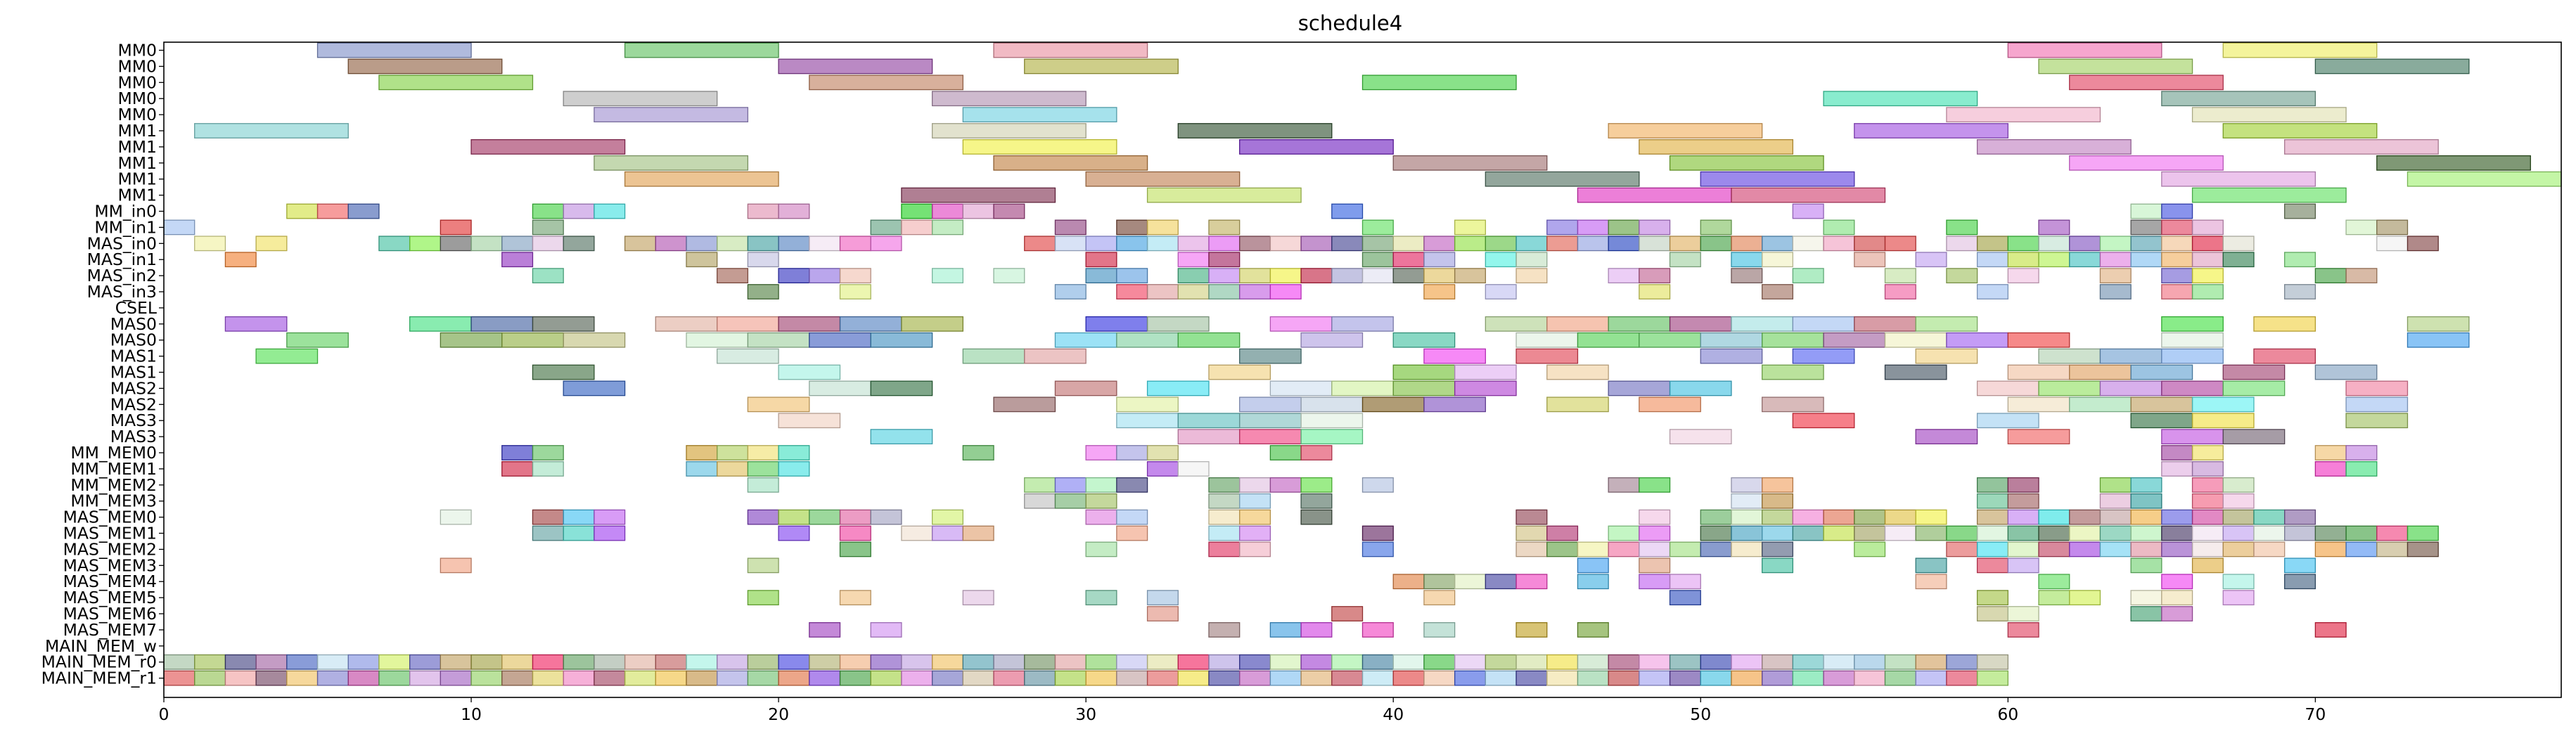 The image size is (2576, 741). Describe the element at coordinates (133, 340) in the screenshot. I see `y-tick-label: MAS0` at that location.